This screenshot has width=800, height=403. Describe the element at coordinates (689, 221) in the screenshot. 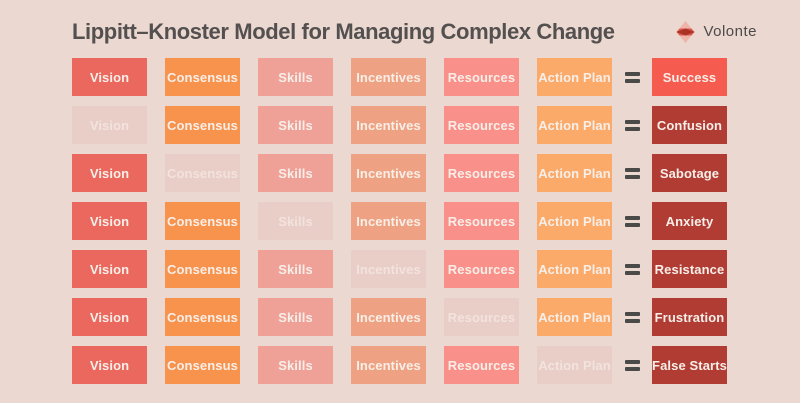

I see `result-box-anxiety: Anxiety` at that location.